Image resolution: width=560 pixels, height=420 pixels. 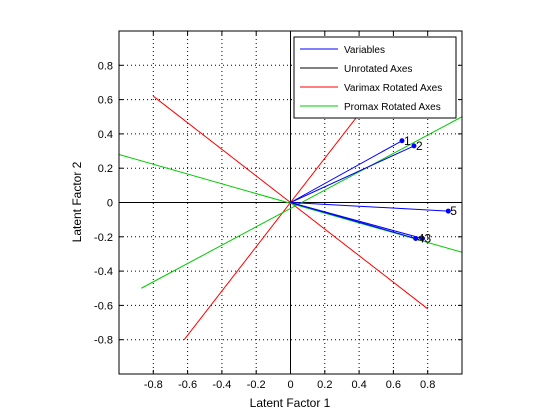 I want to click on y-tick-label: 0.2, so click(x=105, y=169).